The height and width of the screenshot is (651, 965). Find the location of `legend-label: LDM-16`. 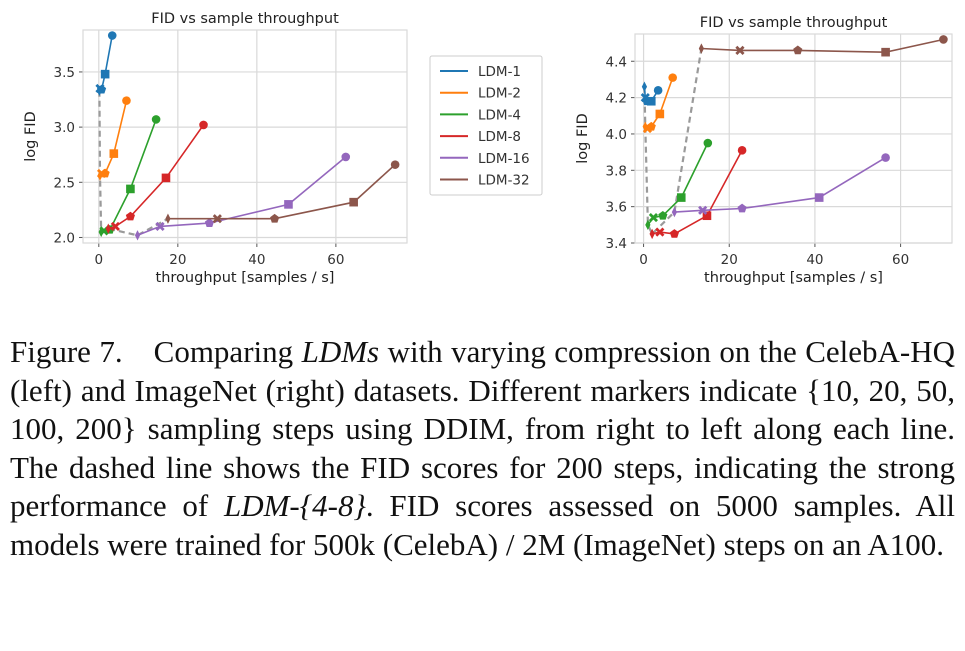

legend-label: LDM-16 is located at coordinates (504, 159).